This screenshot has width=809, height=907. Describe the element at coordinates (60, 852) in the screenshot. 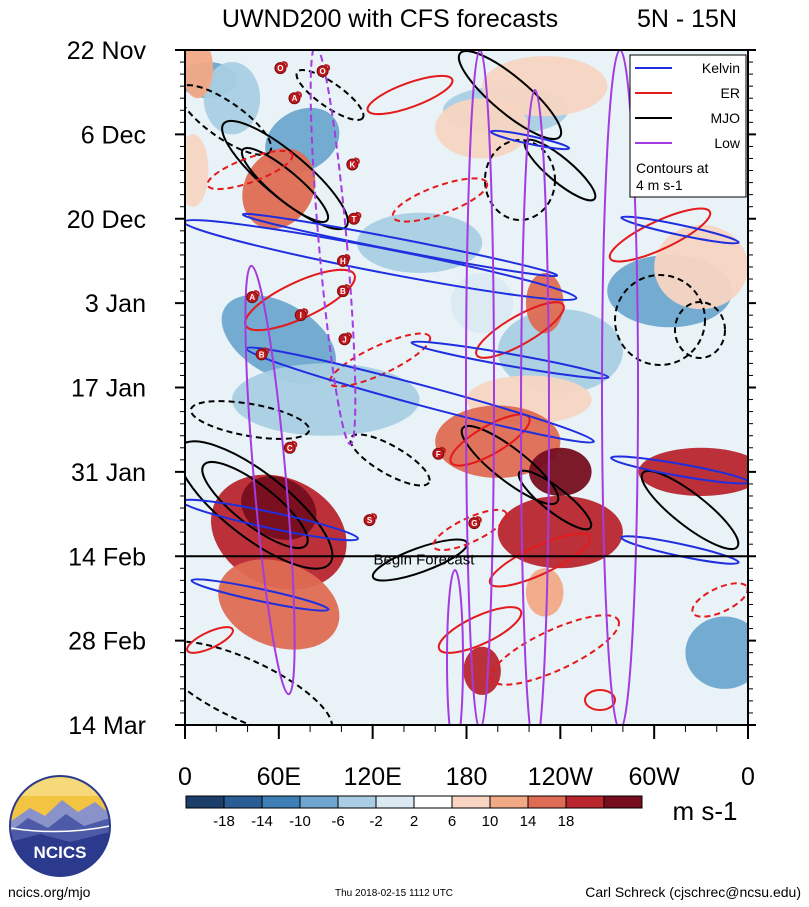

I see `logo-text: NCICS` at that location.